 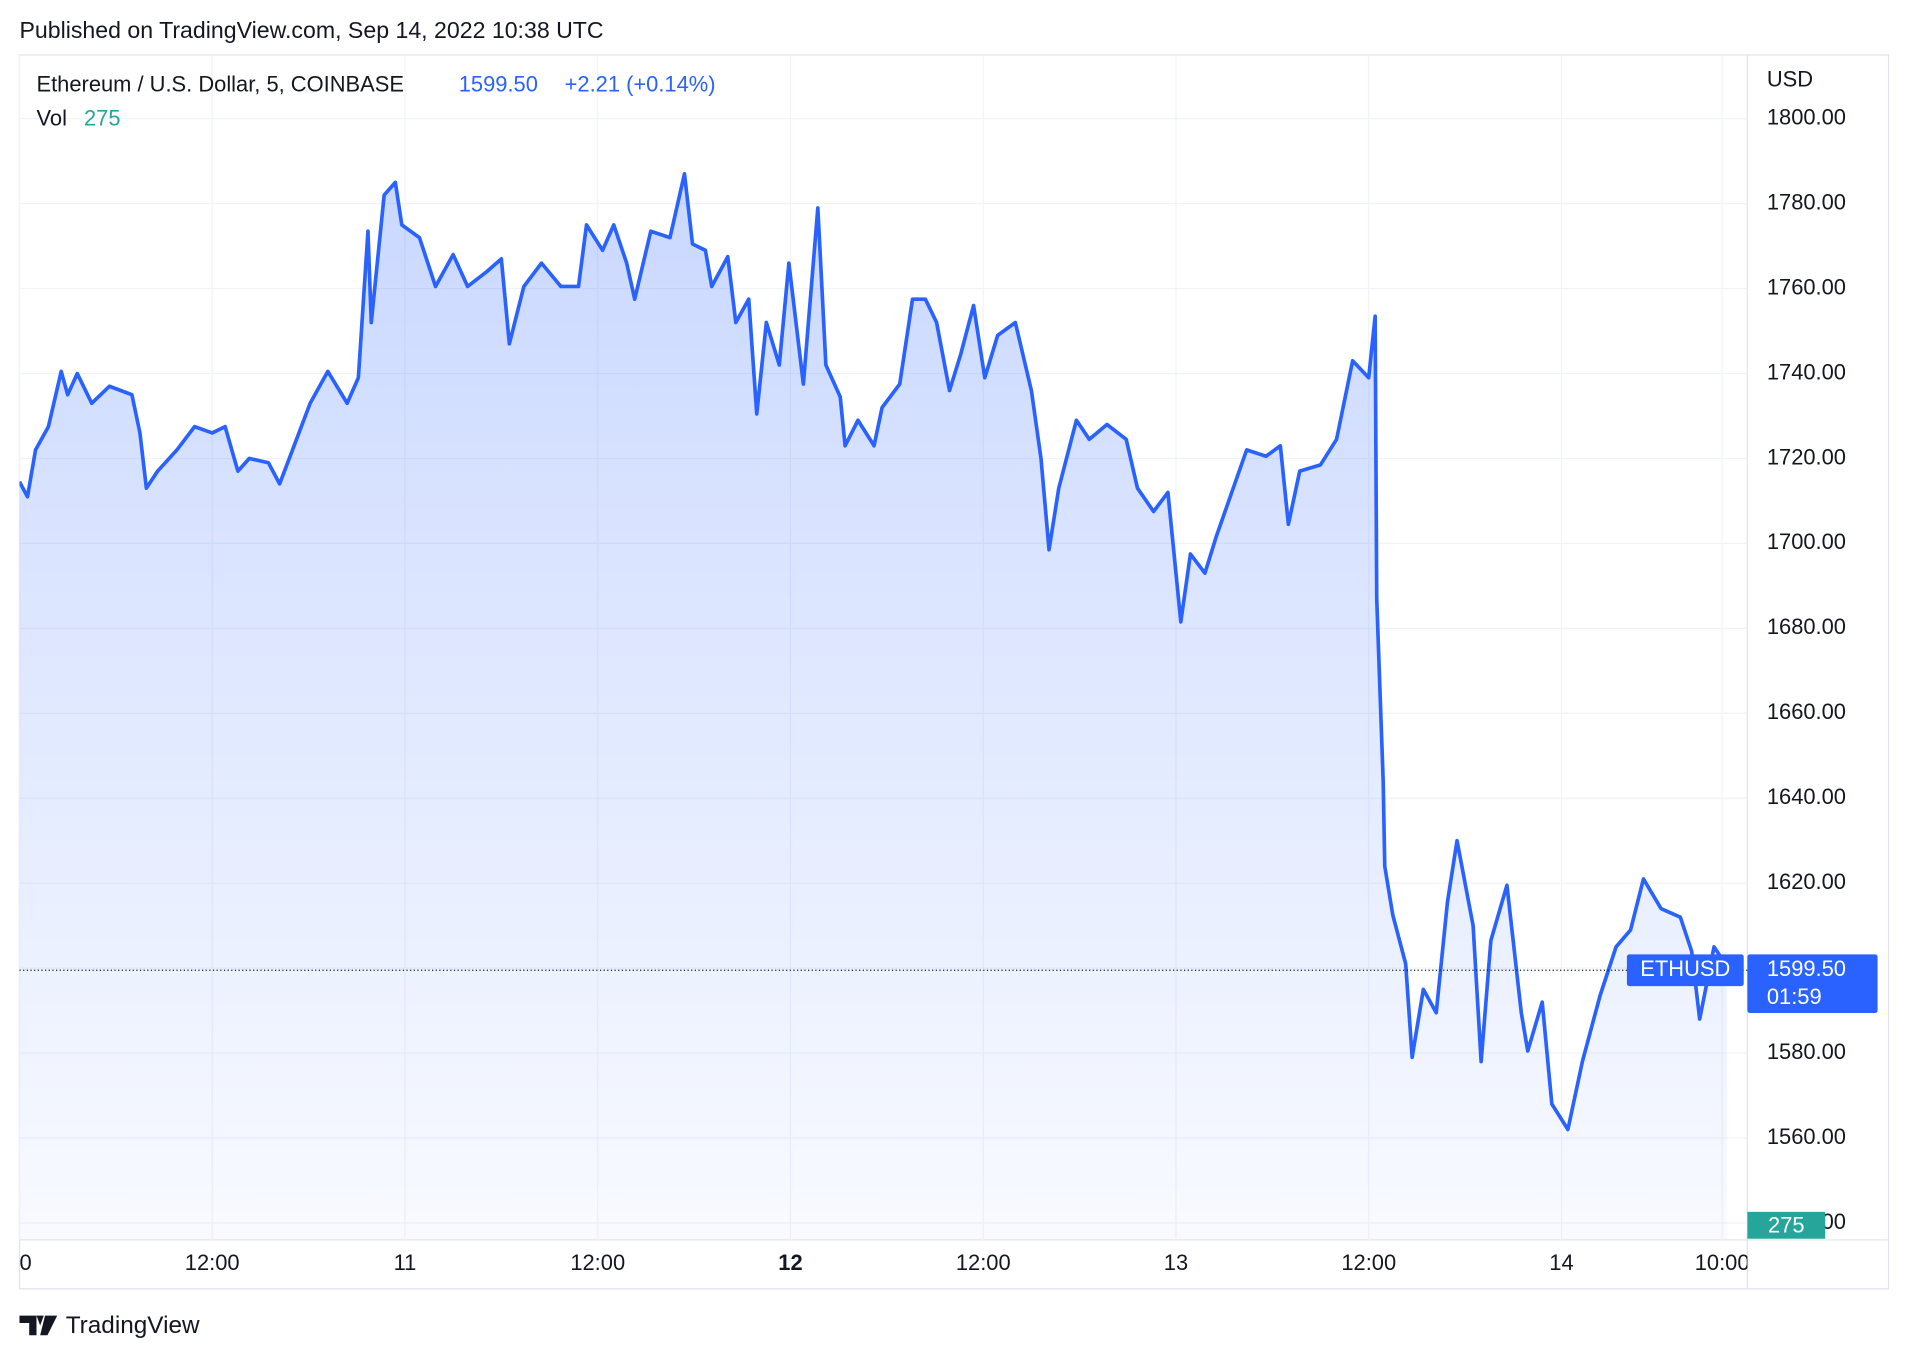 What do you see at coordinates (405, 1262) in the screenshot?
I see `x-tick-label: 11` at bounding box center [405, 1262].